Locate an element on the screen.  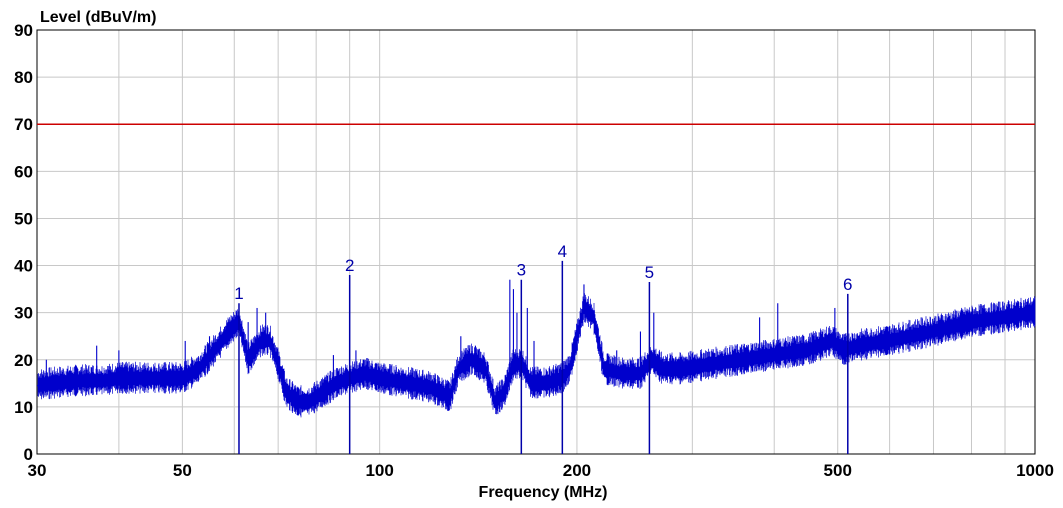
y-tick-label: 90 is located at coordinates (23, 30).